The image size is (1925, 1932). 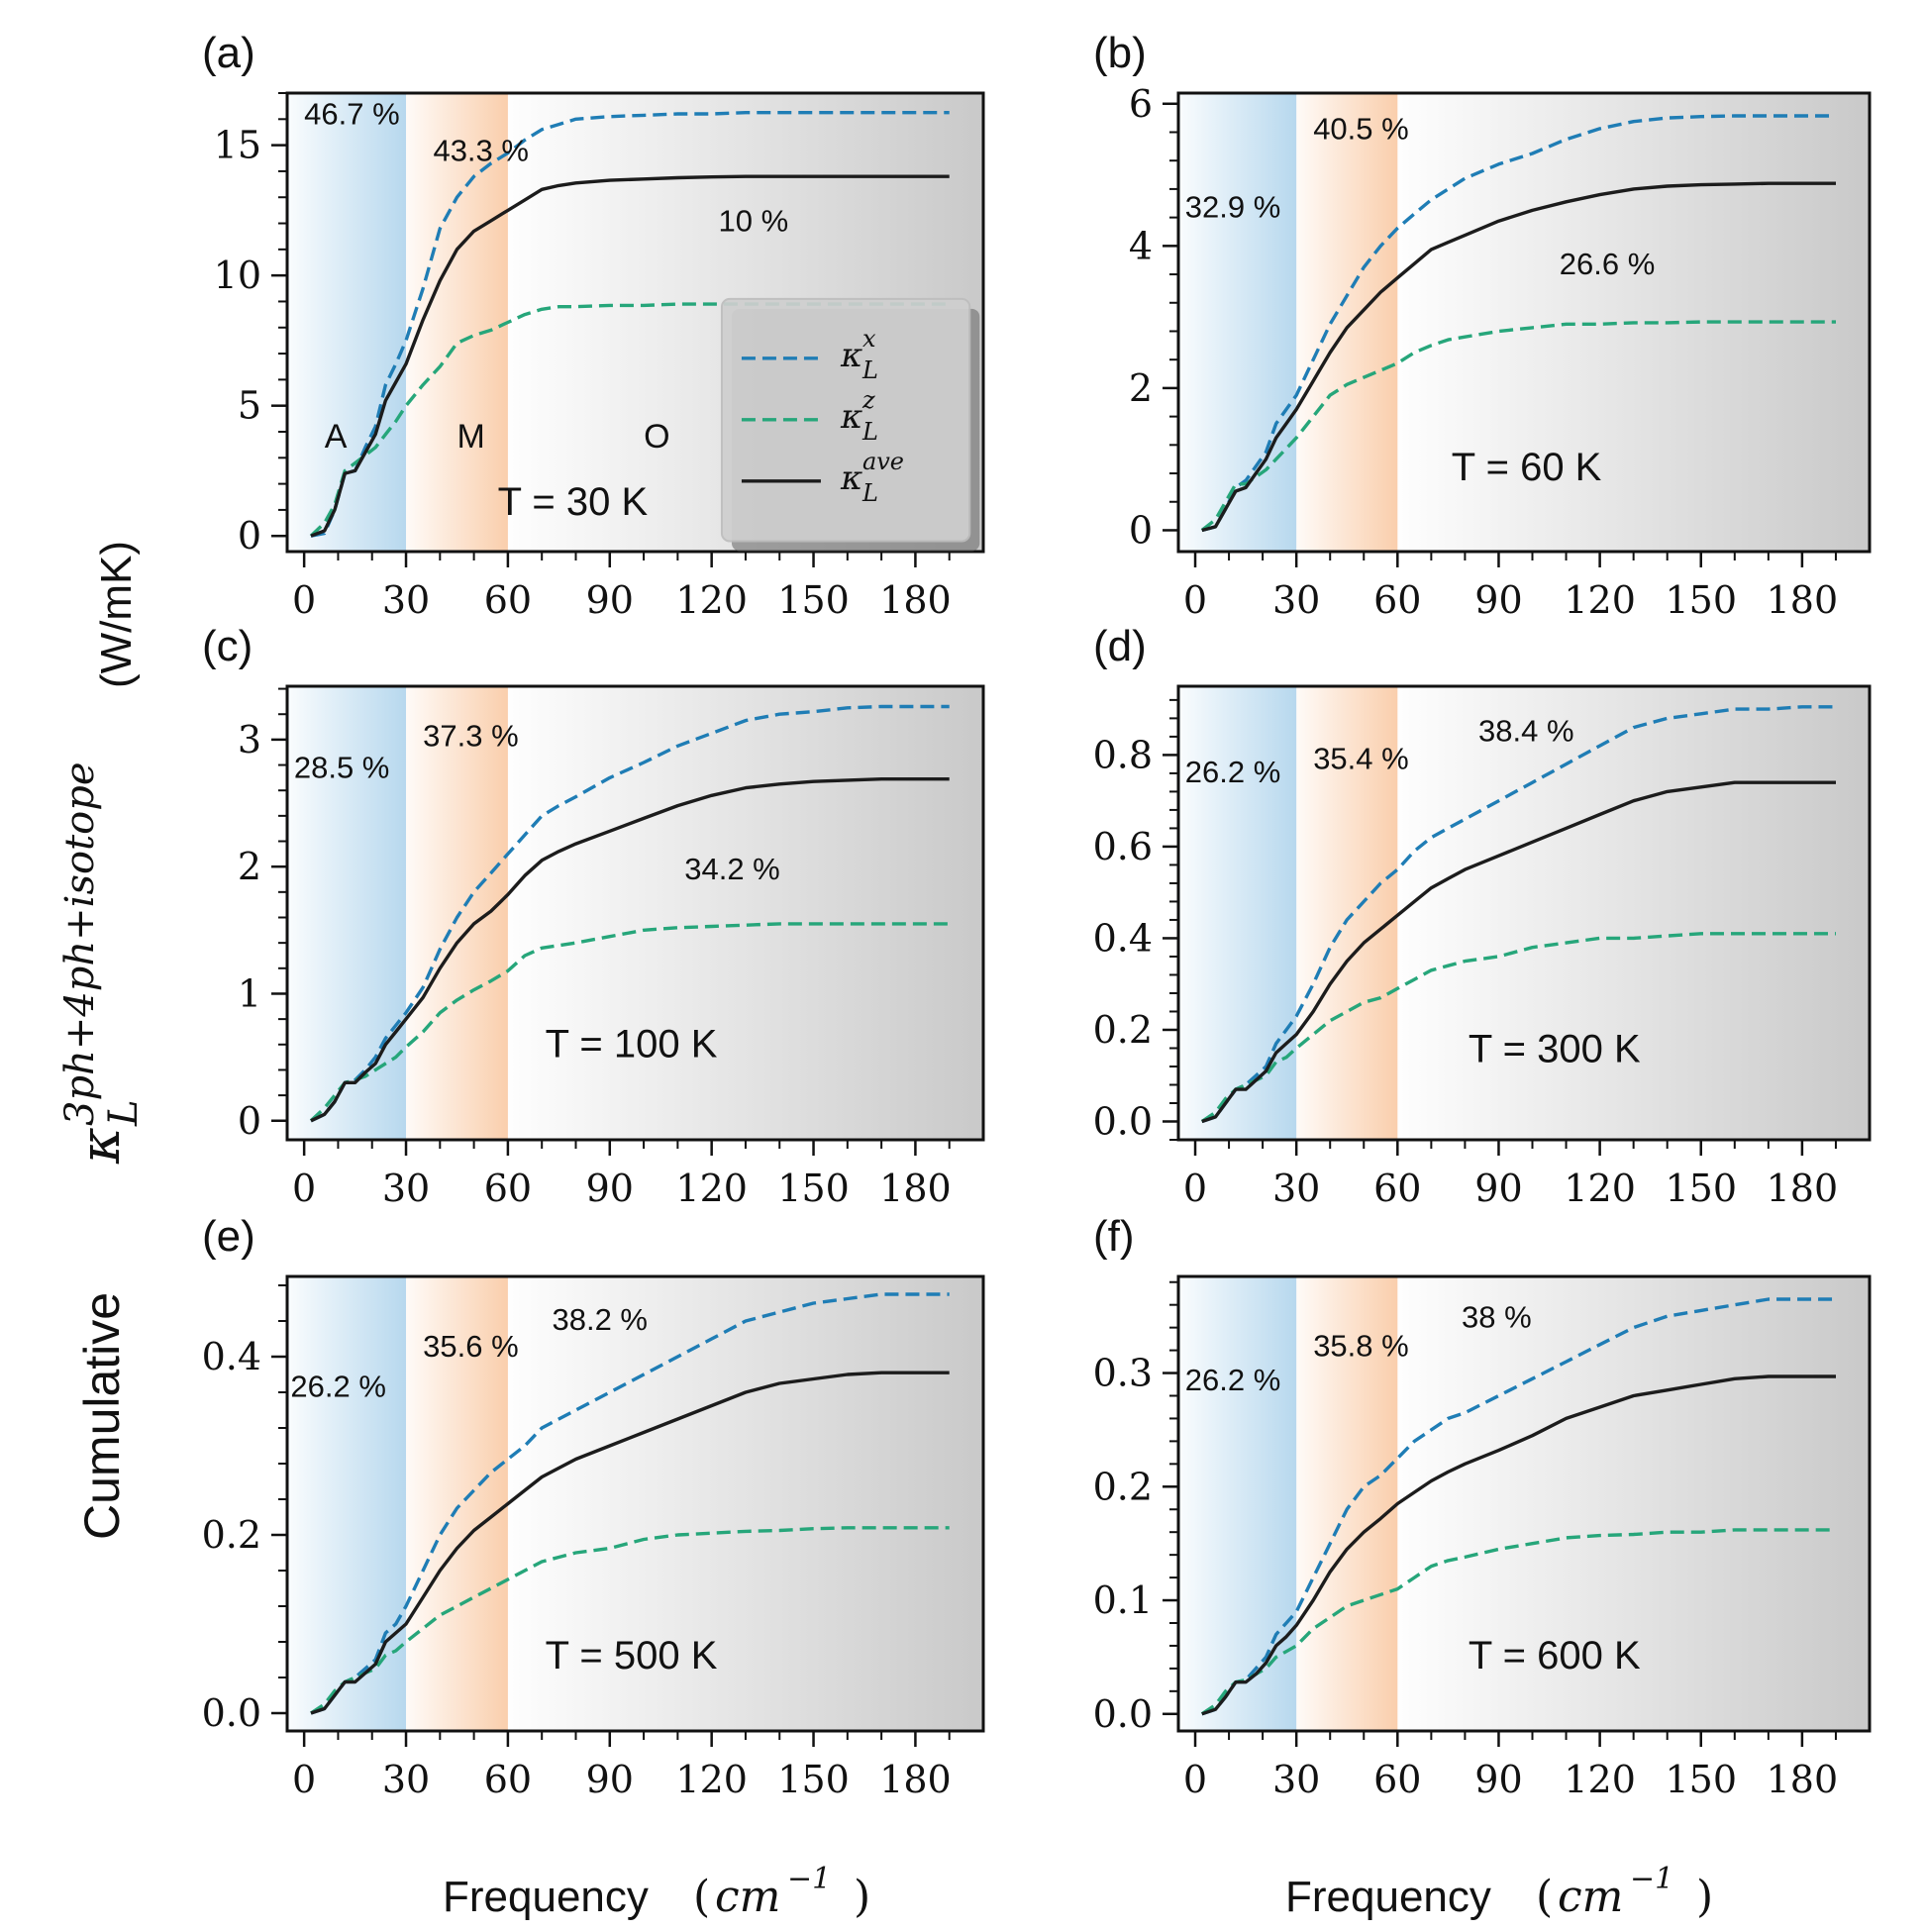 I want to click on global-y-label: Cumulative​, so click(x=102, y=1416).